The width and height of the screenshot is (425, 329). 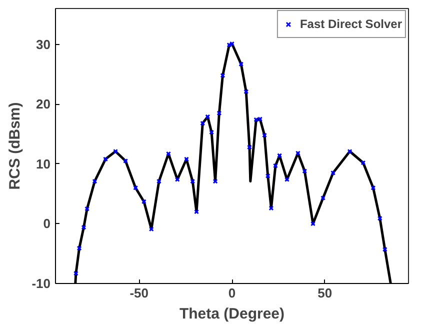 I want to click on x-axis-title: Theta (Degree), so click(x=232, y=314).